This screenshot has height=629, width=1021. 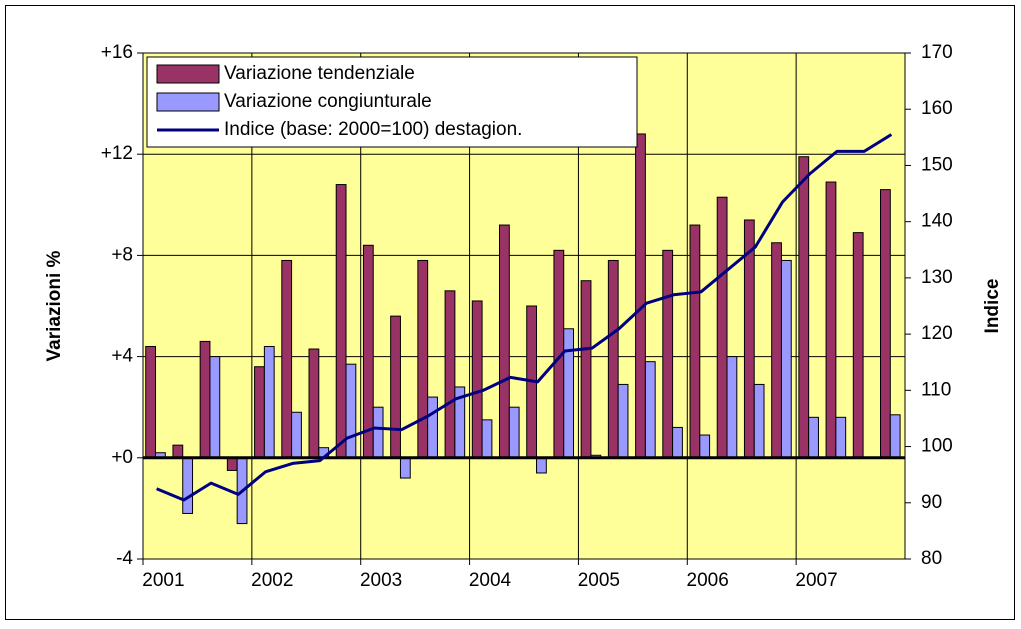 What do you see at coordinates (490, 580) in the screenshot?
I see `x-tick-label: 2004` at bounding box center [490, 580].